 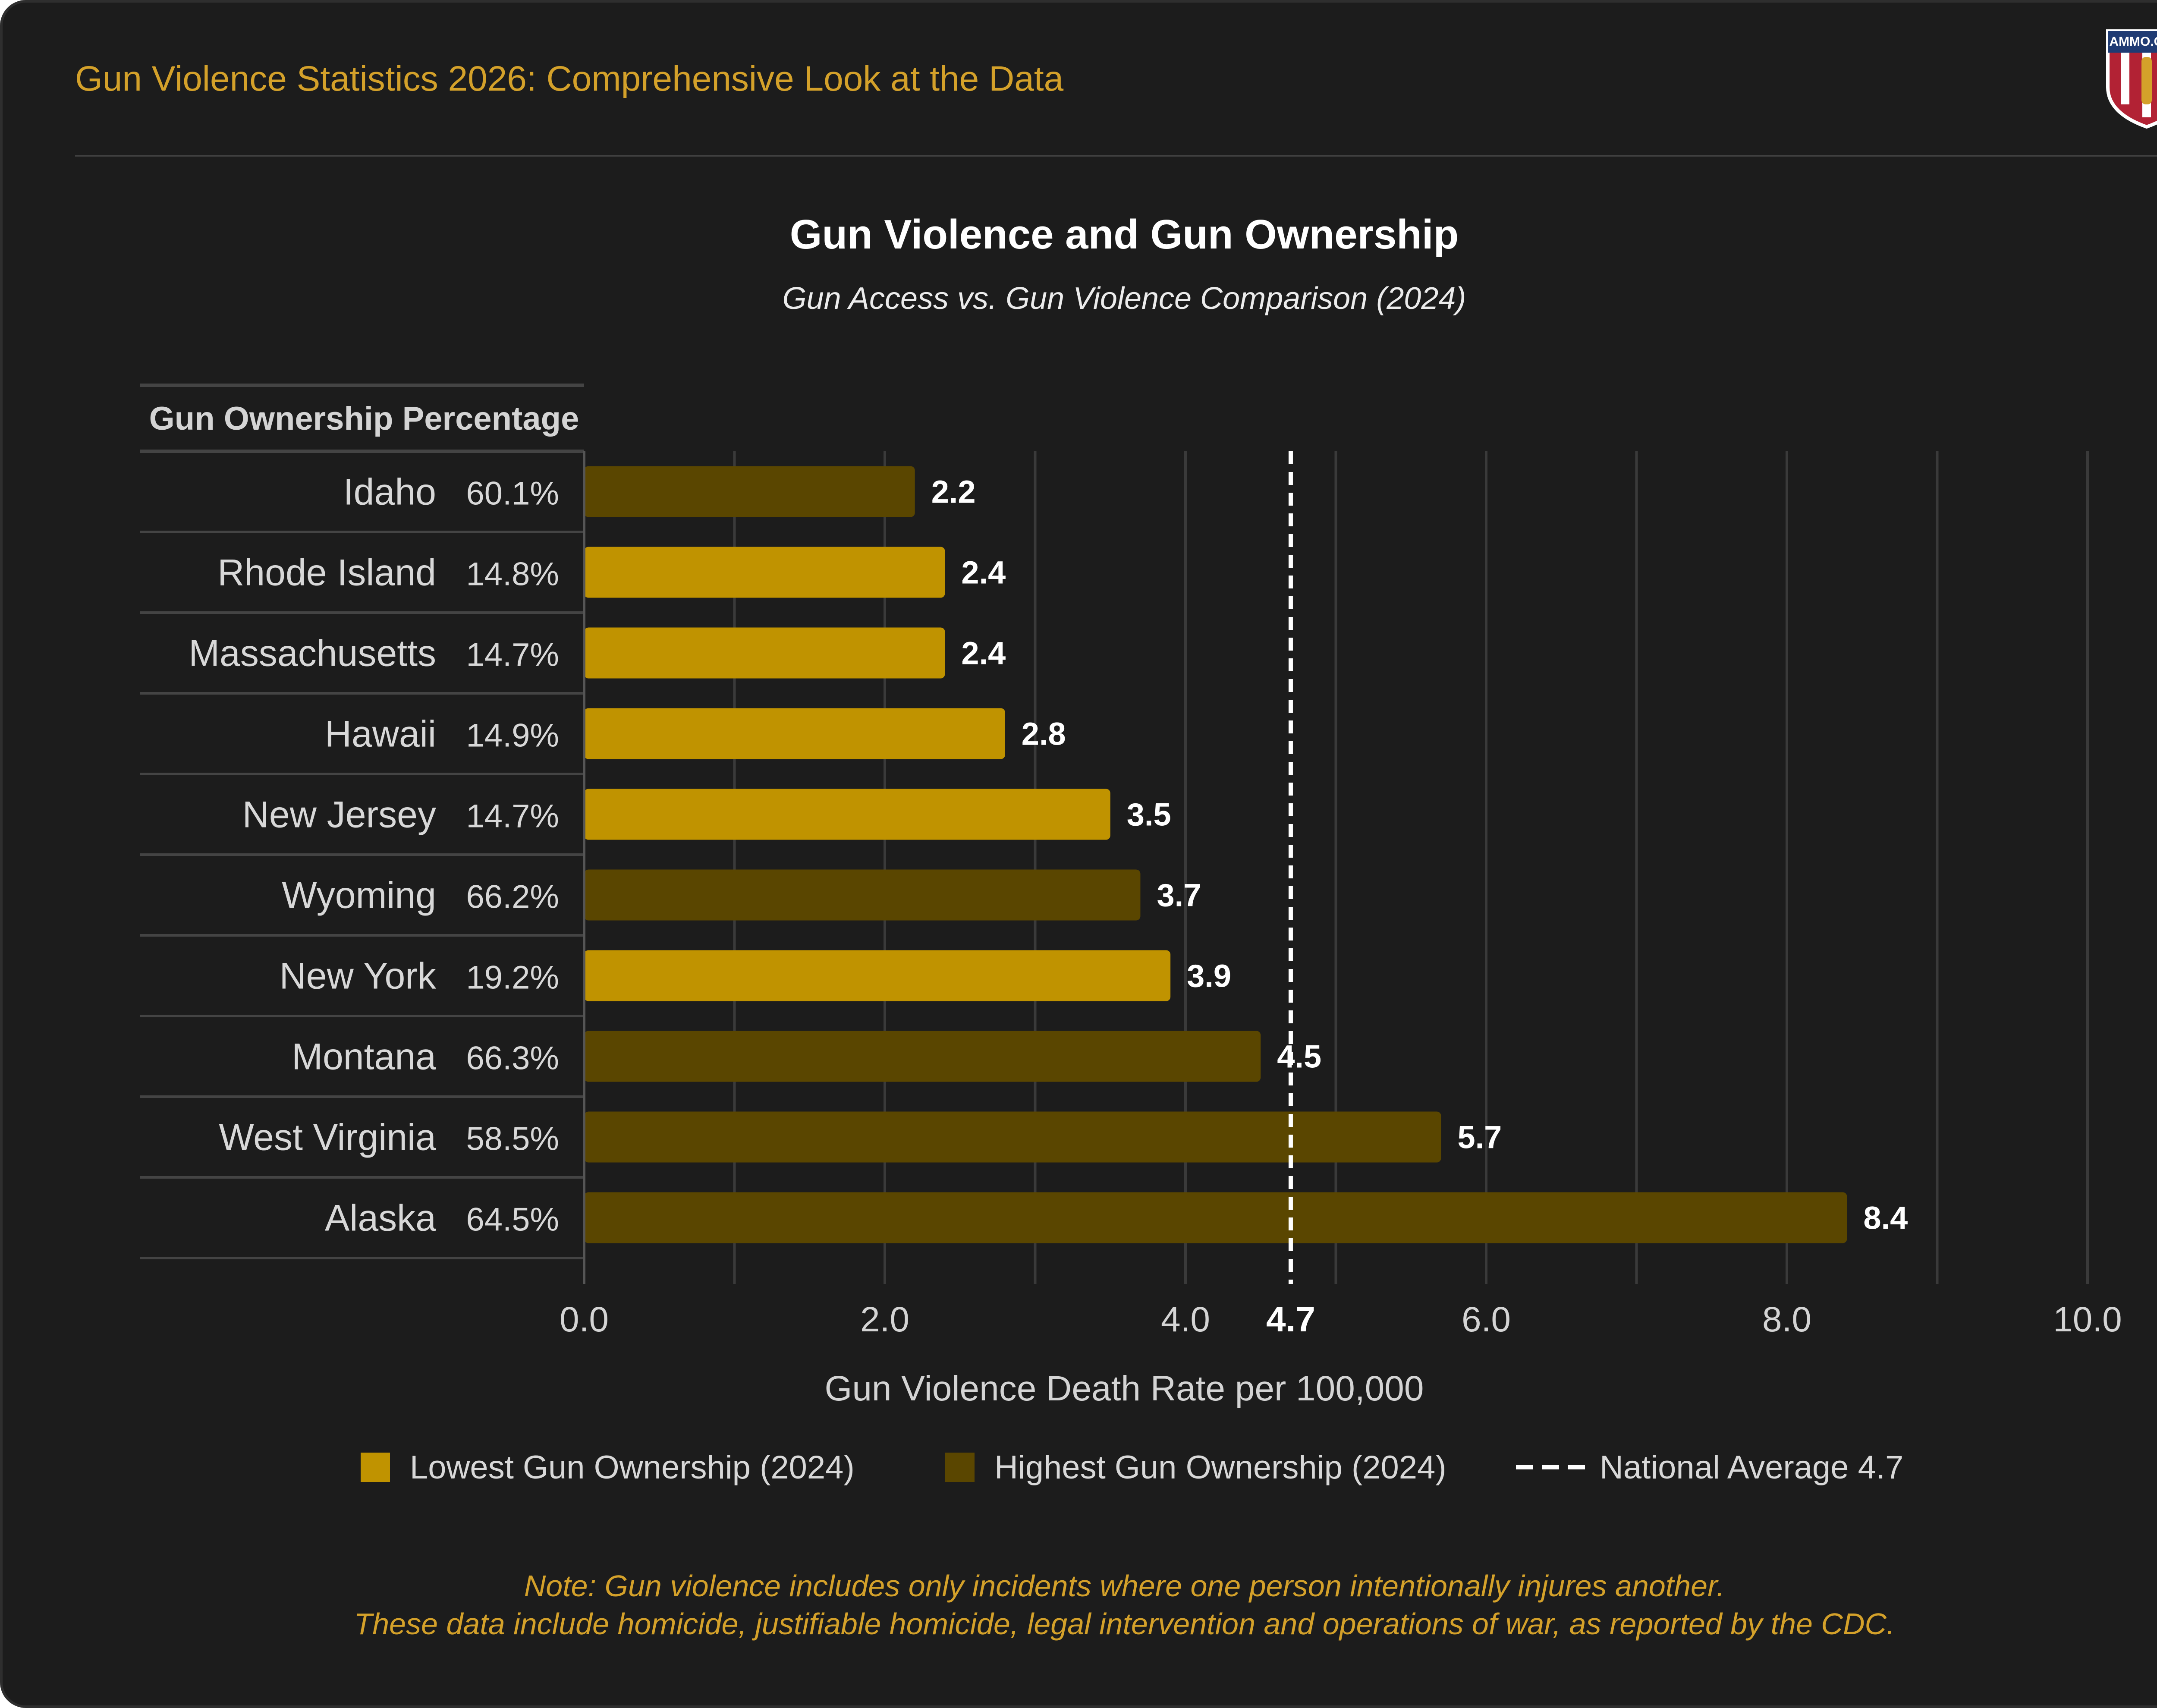 I want to click on bar-value-label: 2.8, so click(x=1044, y=734).